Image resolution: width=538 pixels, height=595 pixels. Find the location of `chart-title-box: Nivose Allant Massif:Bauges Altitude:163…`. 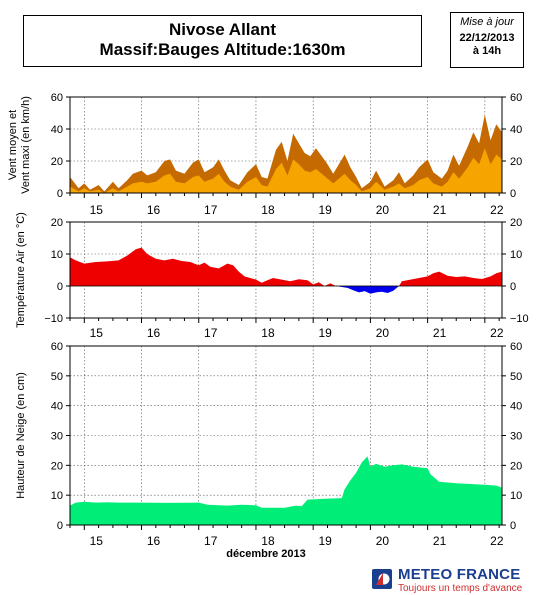

chart-title-box: Nivose Allant Massif:Bauges Altitude:163… is located at coordinates (222, 41).